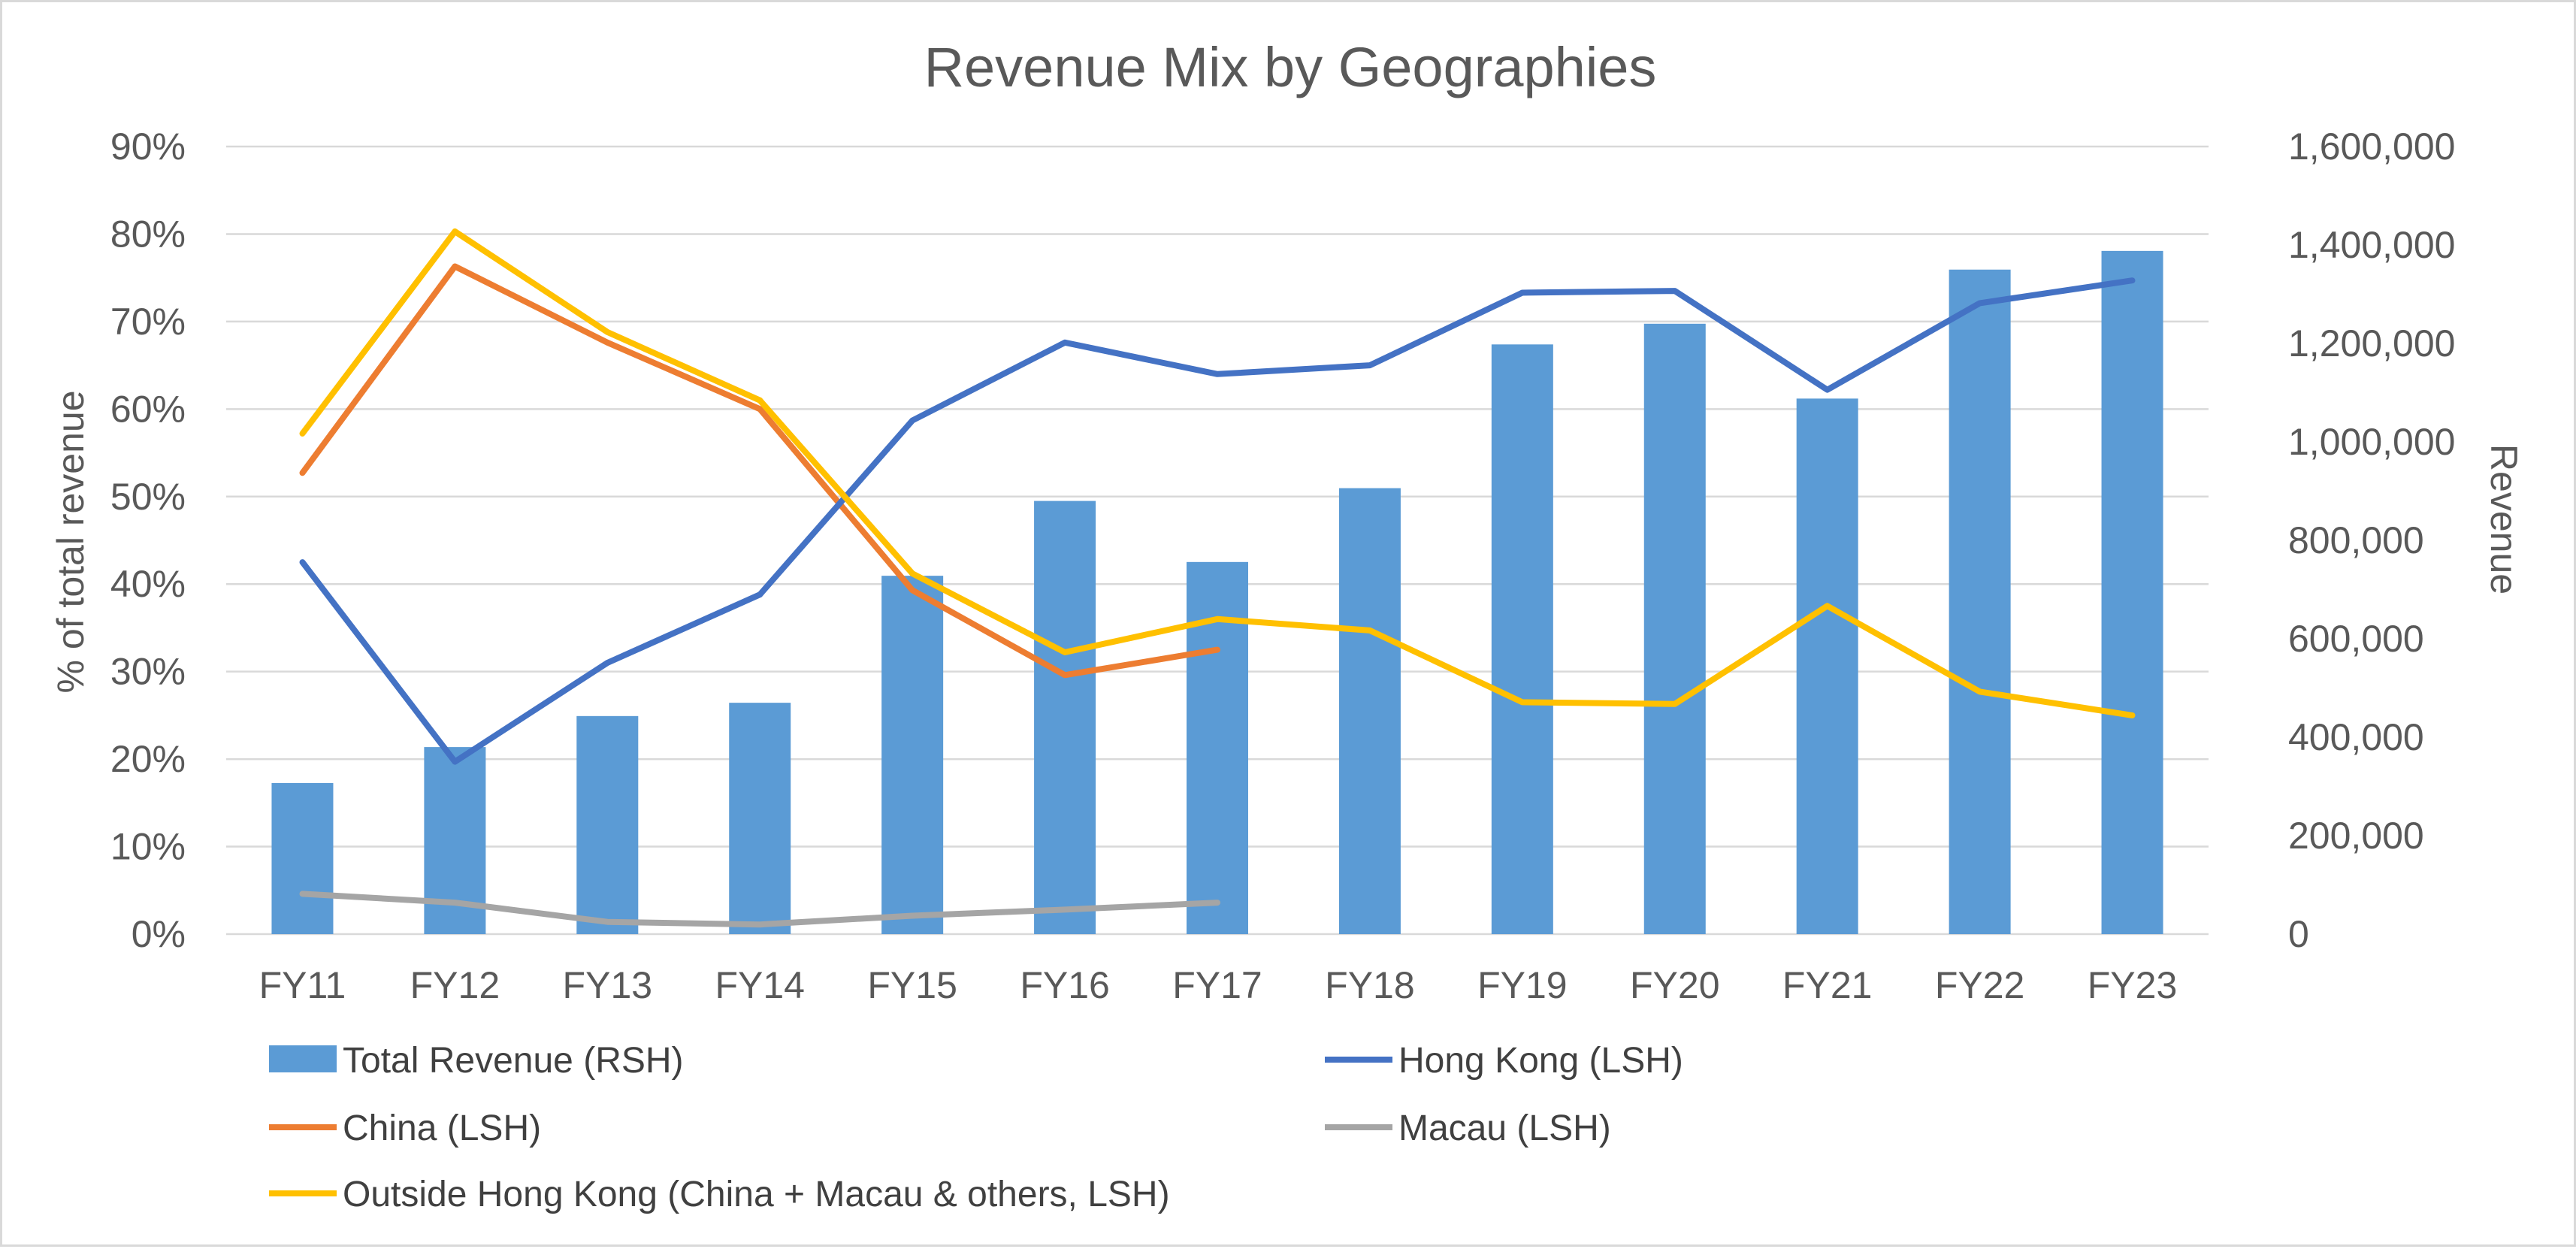  I want to click on left-tick-label: 40%, so click(148, 584).